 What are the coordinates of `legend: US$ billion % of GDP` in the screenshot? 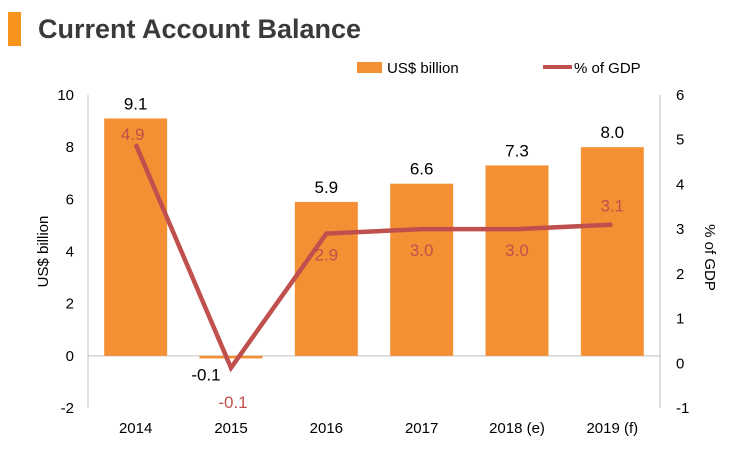 It's located at (499, 68).